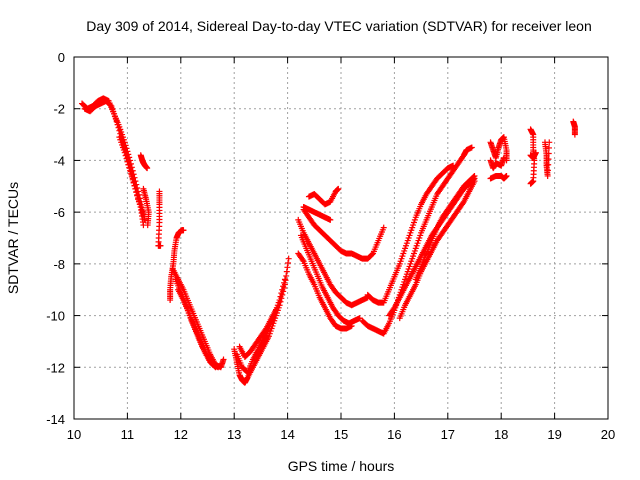  I want to click on x-tick-labels: 10 11 12 13 14 15 16 17 18 19 20, so click(341, 434).